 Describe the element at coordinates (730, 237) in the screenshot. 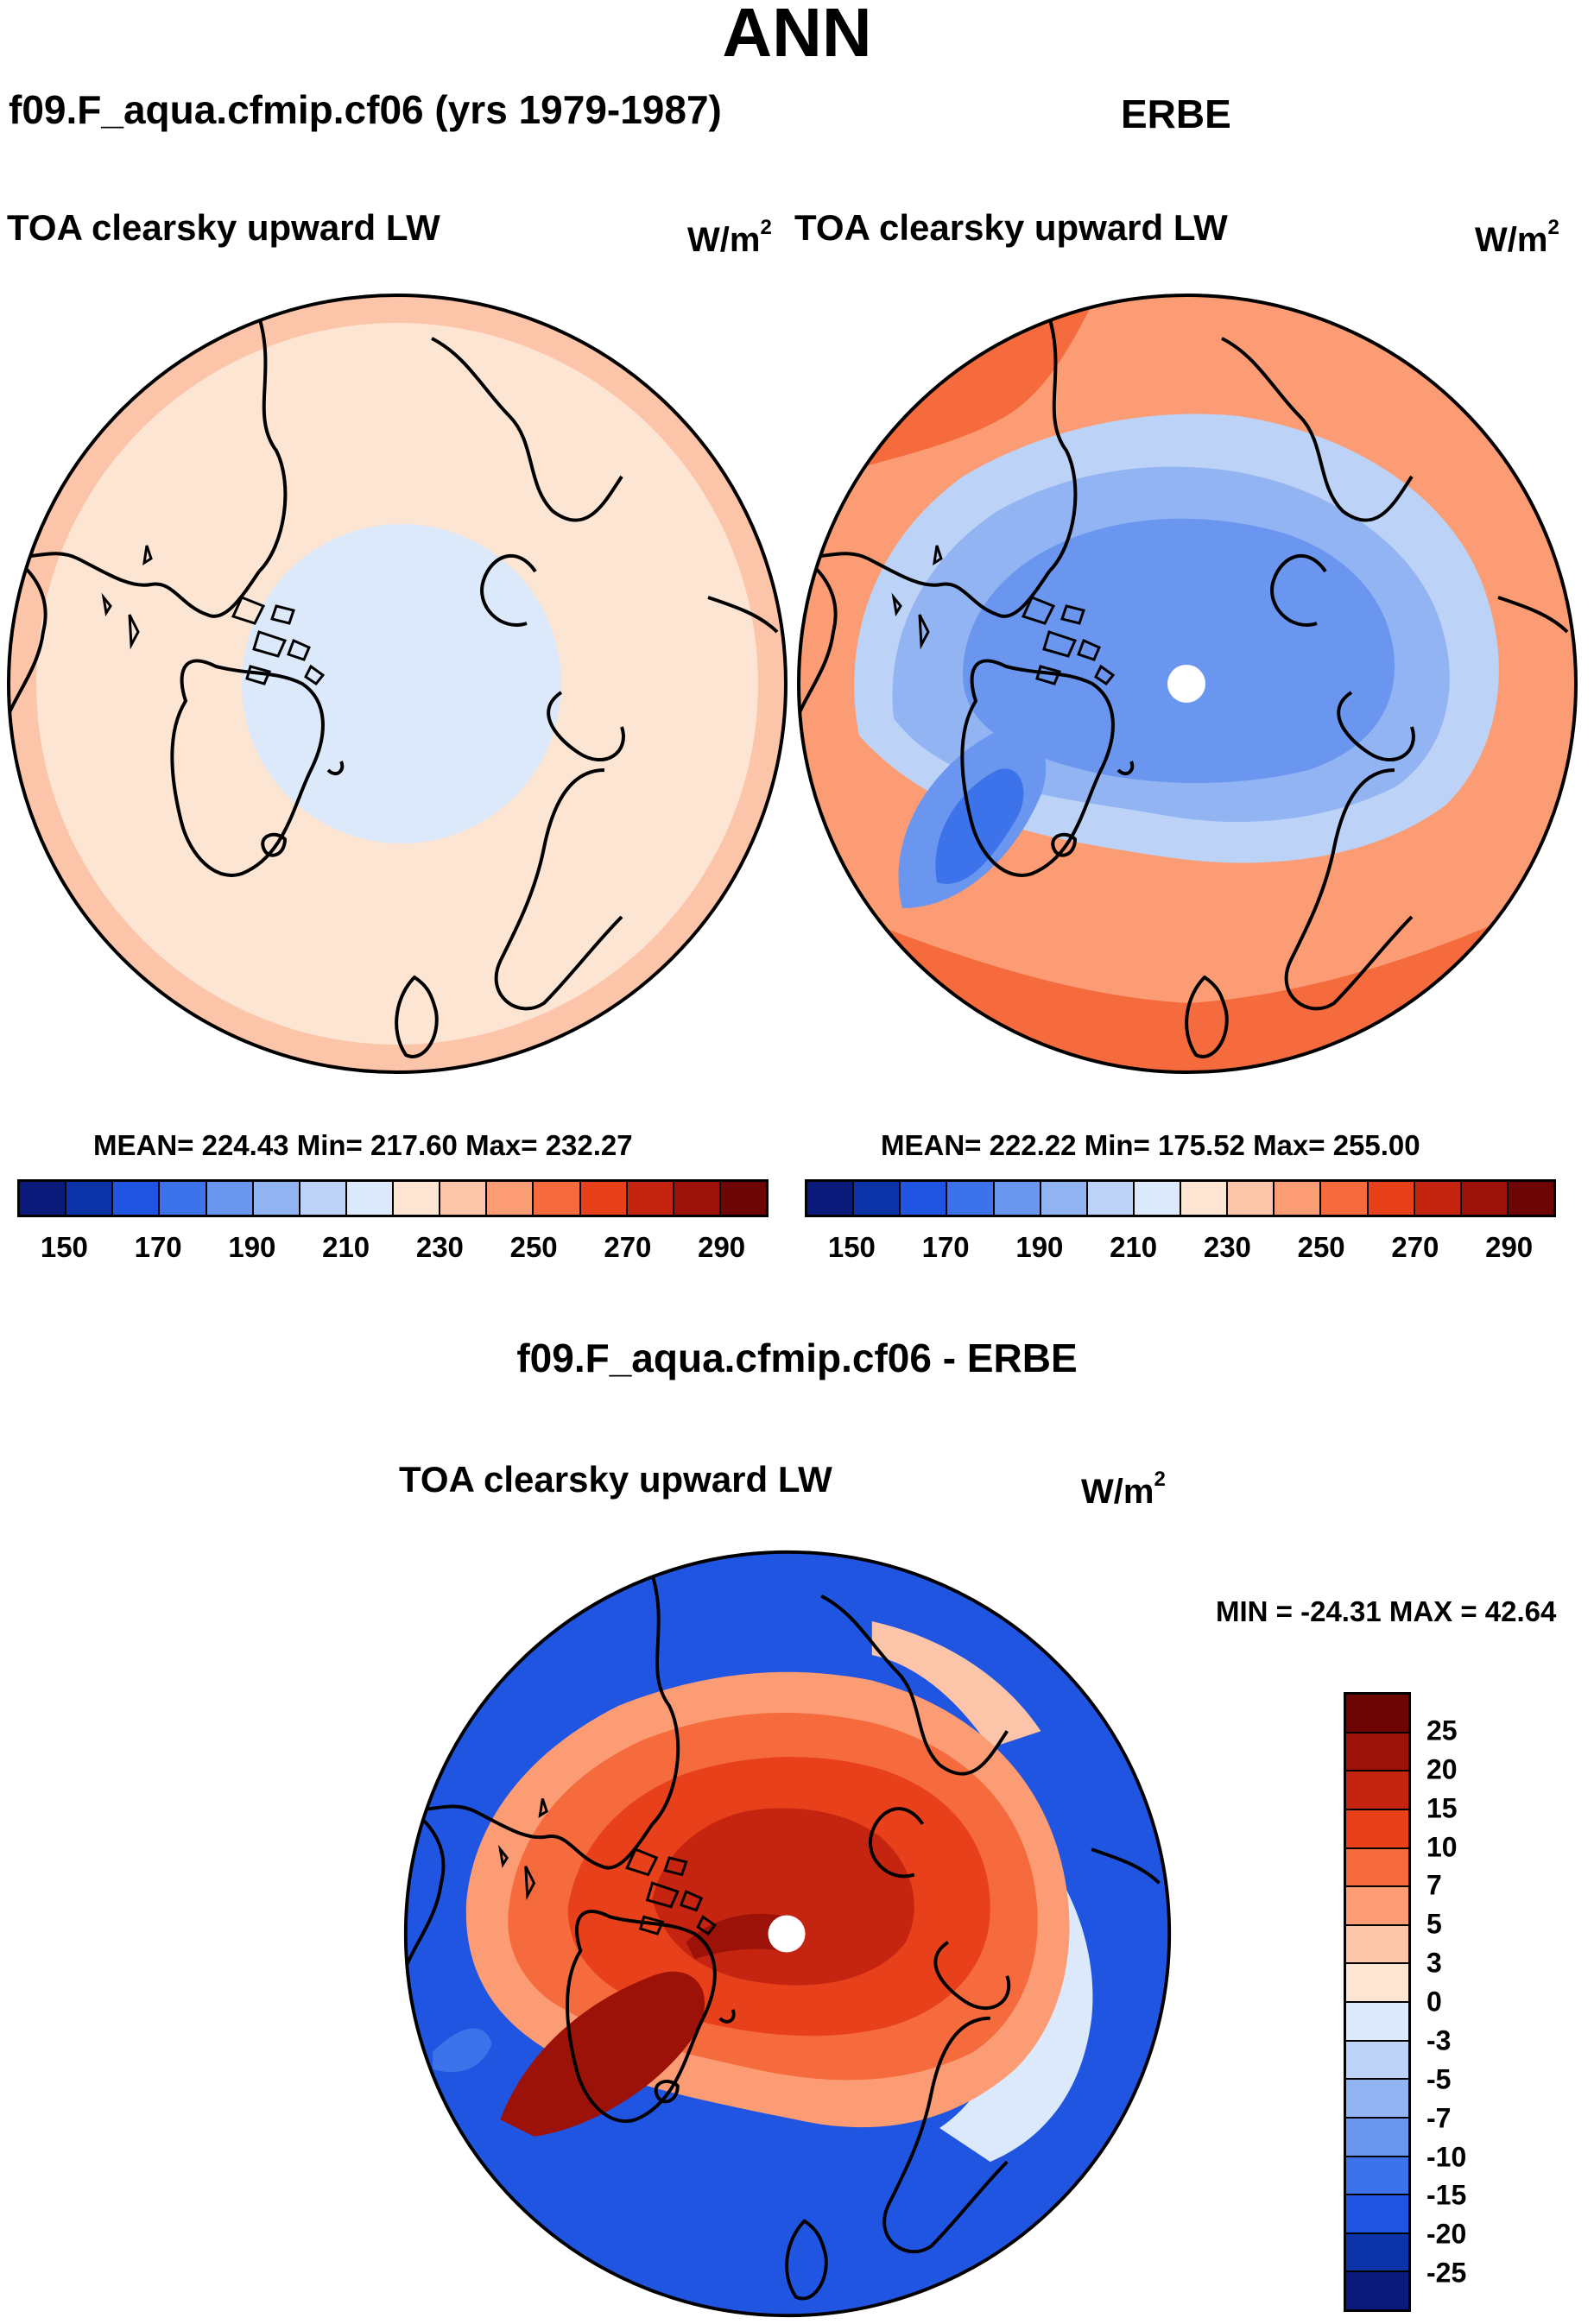

I see `left-units-label: W/m2` at that location.